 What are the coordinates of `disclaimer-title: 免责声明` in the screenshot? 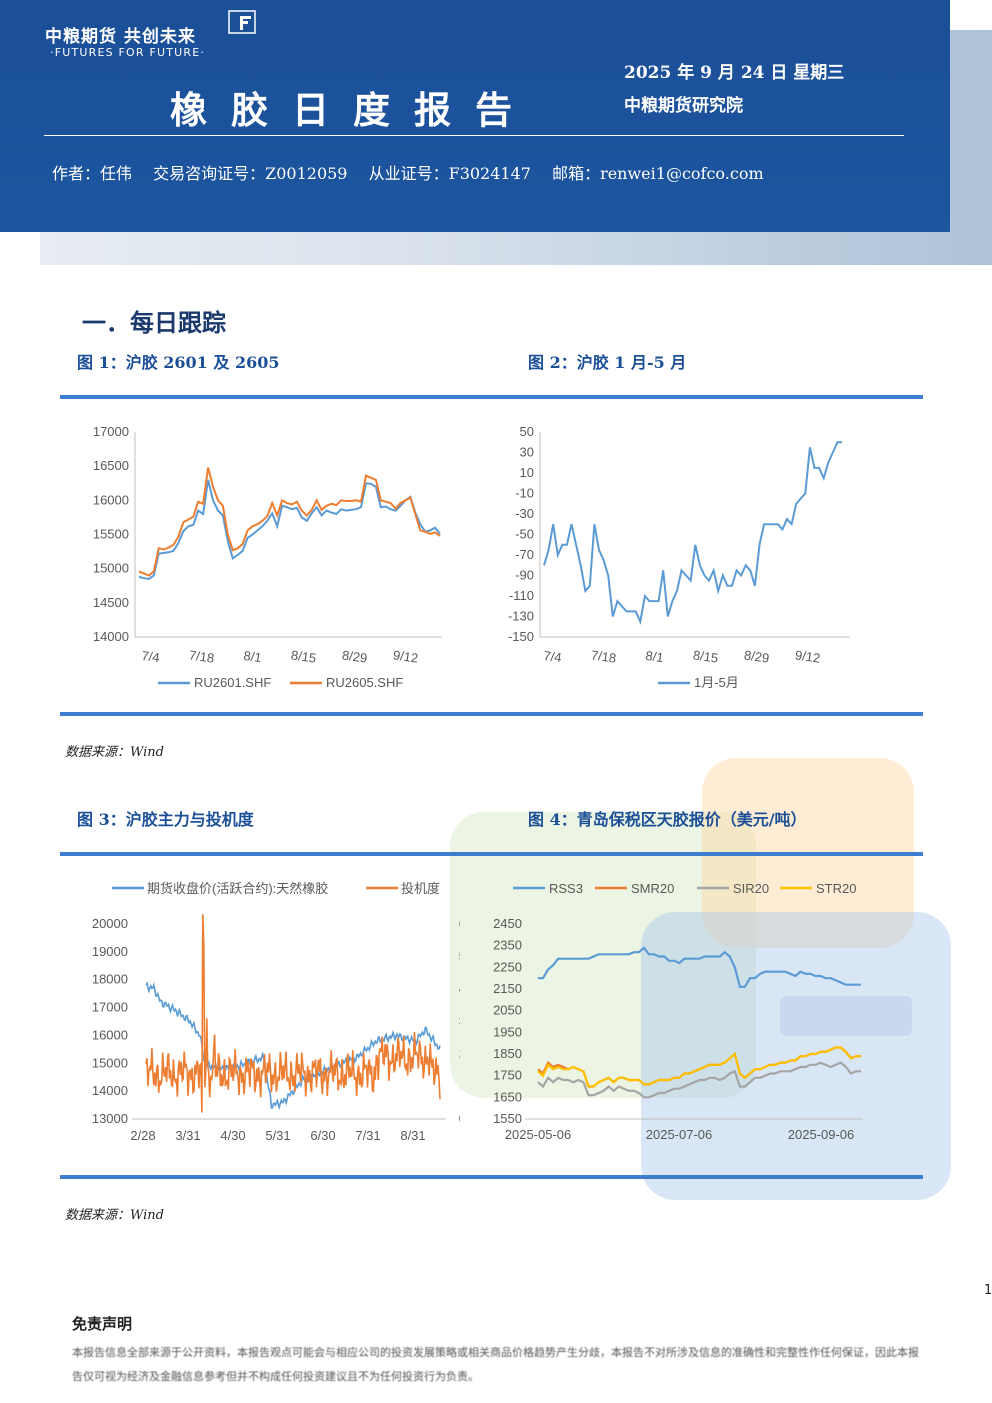 It's located at (102, 1324).